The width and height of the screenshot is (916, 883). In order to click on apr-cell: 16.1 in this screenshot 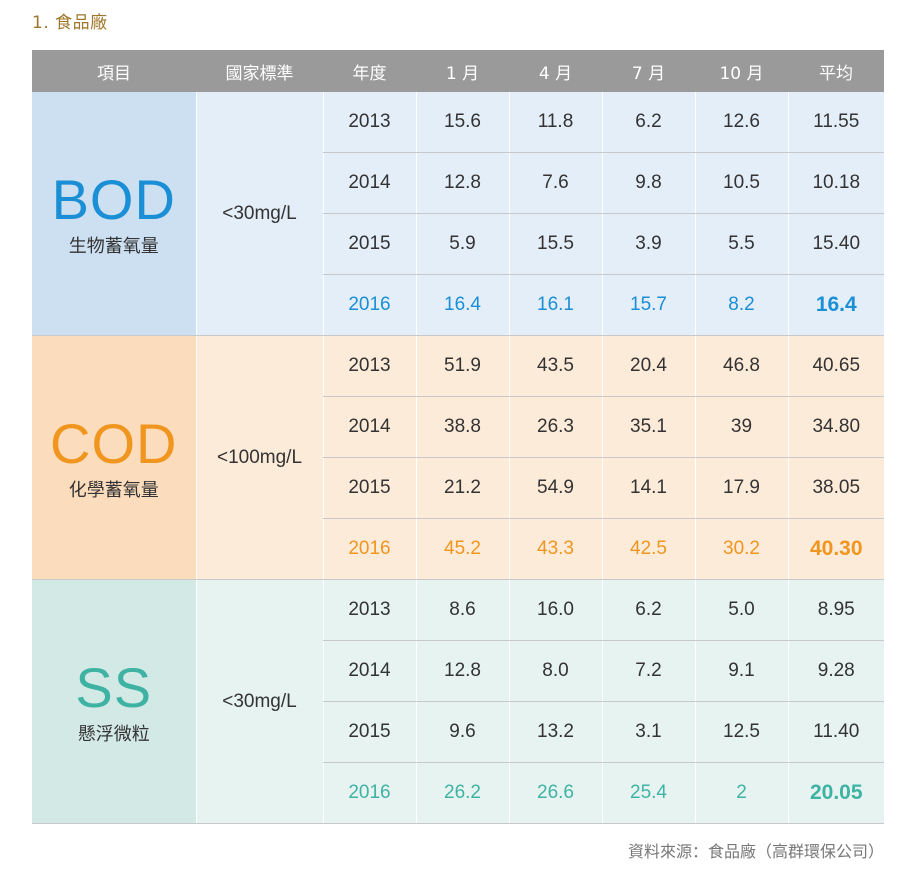, I will do `click(555, 305)`.